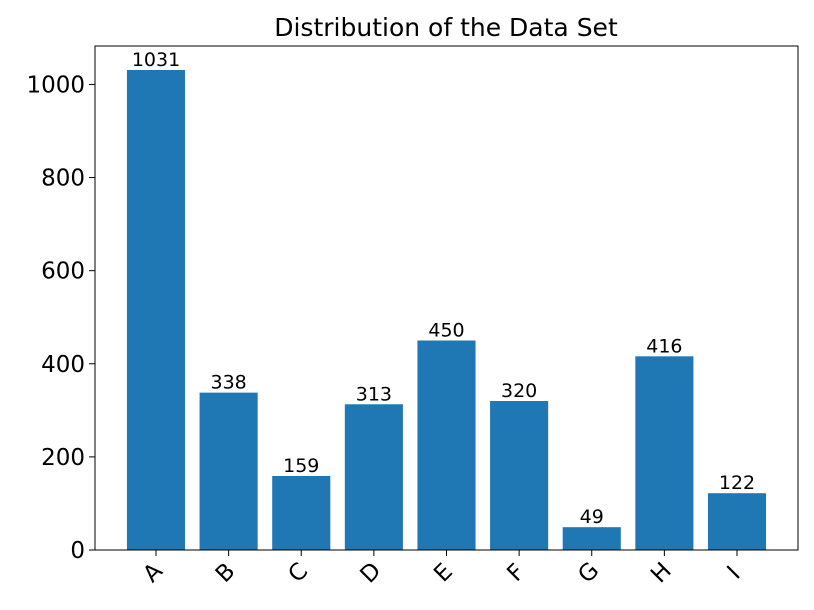  Describe the element at coordinates (55, 85) in the screenshot. I see `y-tick-label: 1000` at that location.